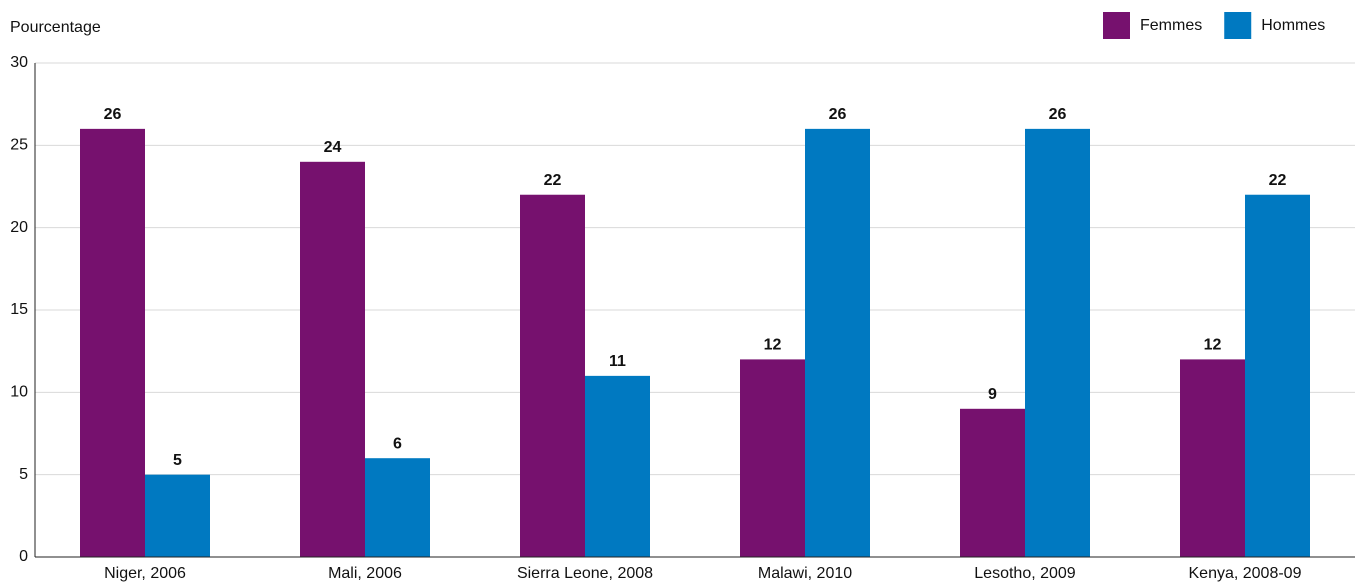  What do you see at coordinates (145, 573) in the screenshot?
I see `x-tick-label: Niger, 2006` at bounding box center [145, 573].